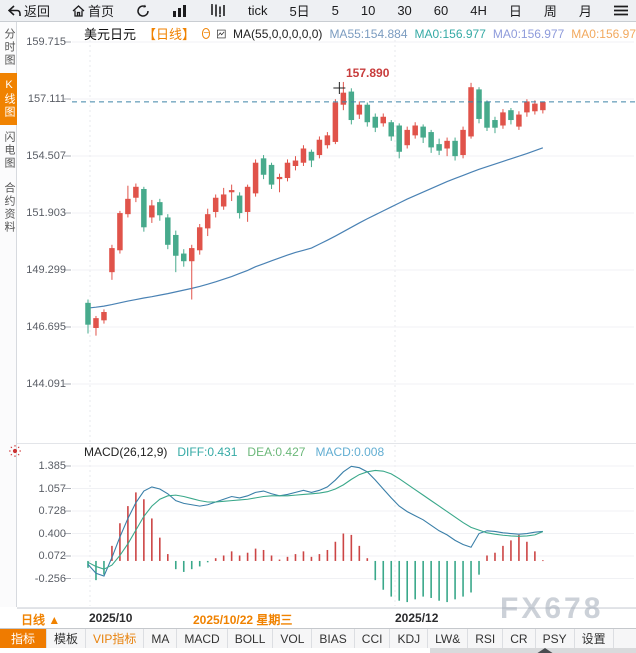 Image resolution: width=636 pixels, height=653 pixels. I want to click on interval-tick: tick, so click(258, 10).